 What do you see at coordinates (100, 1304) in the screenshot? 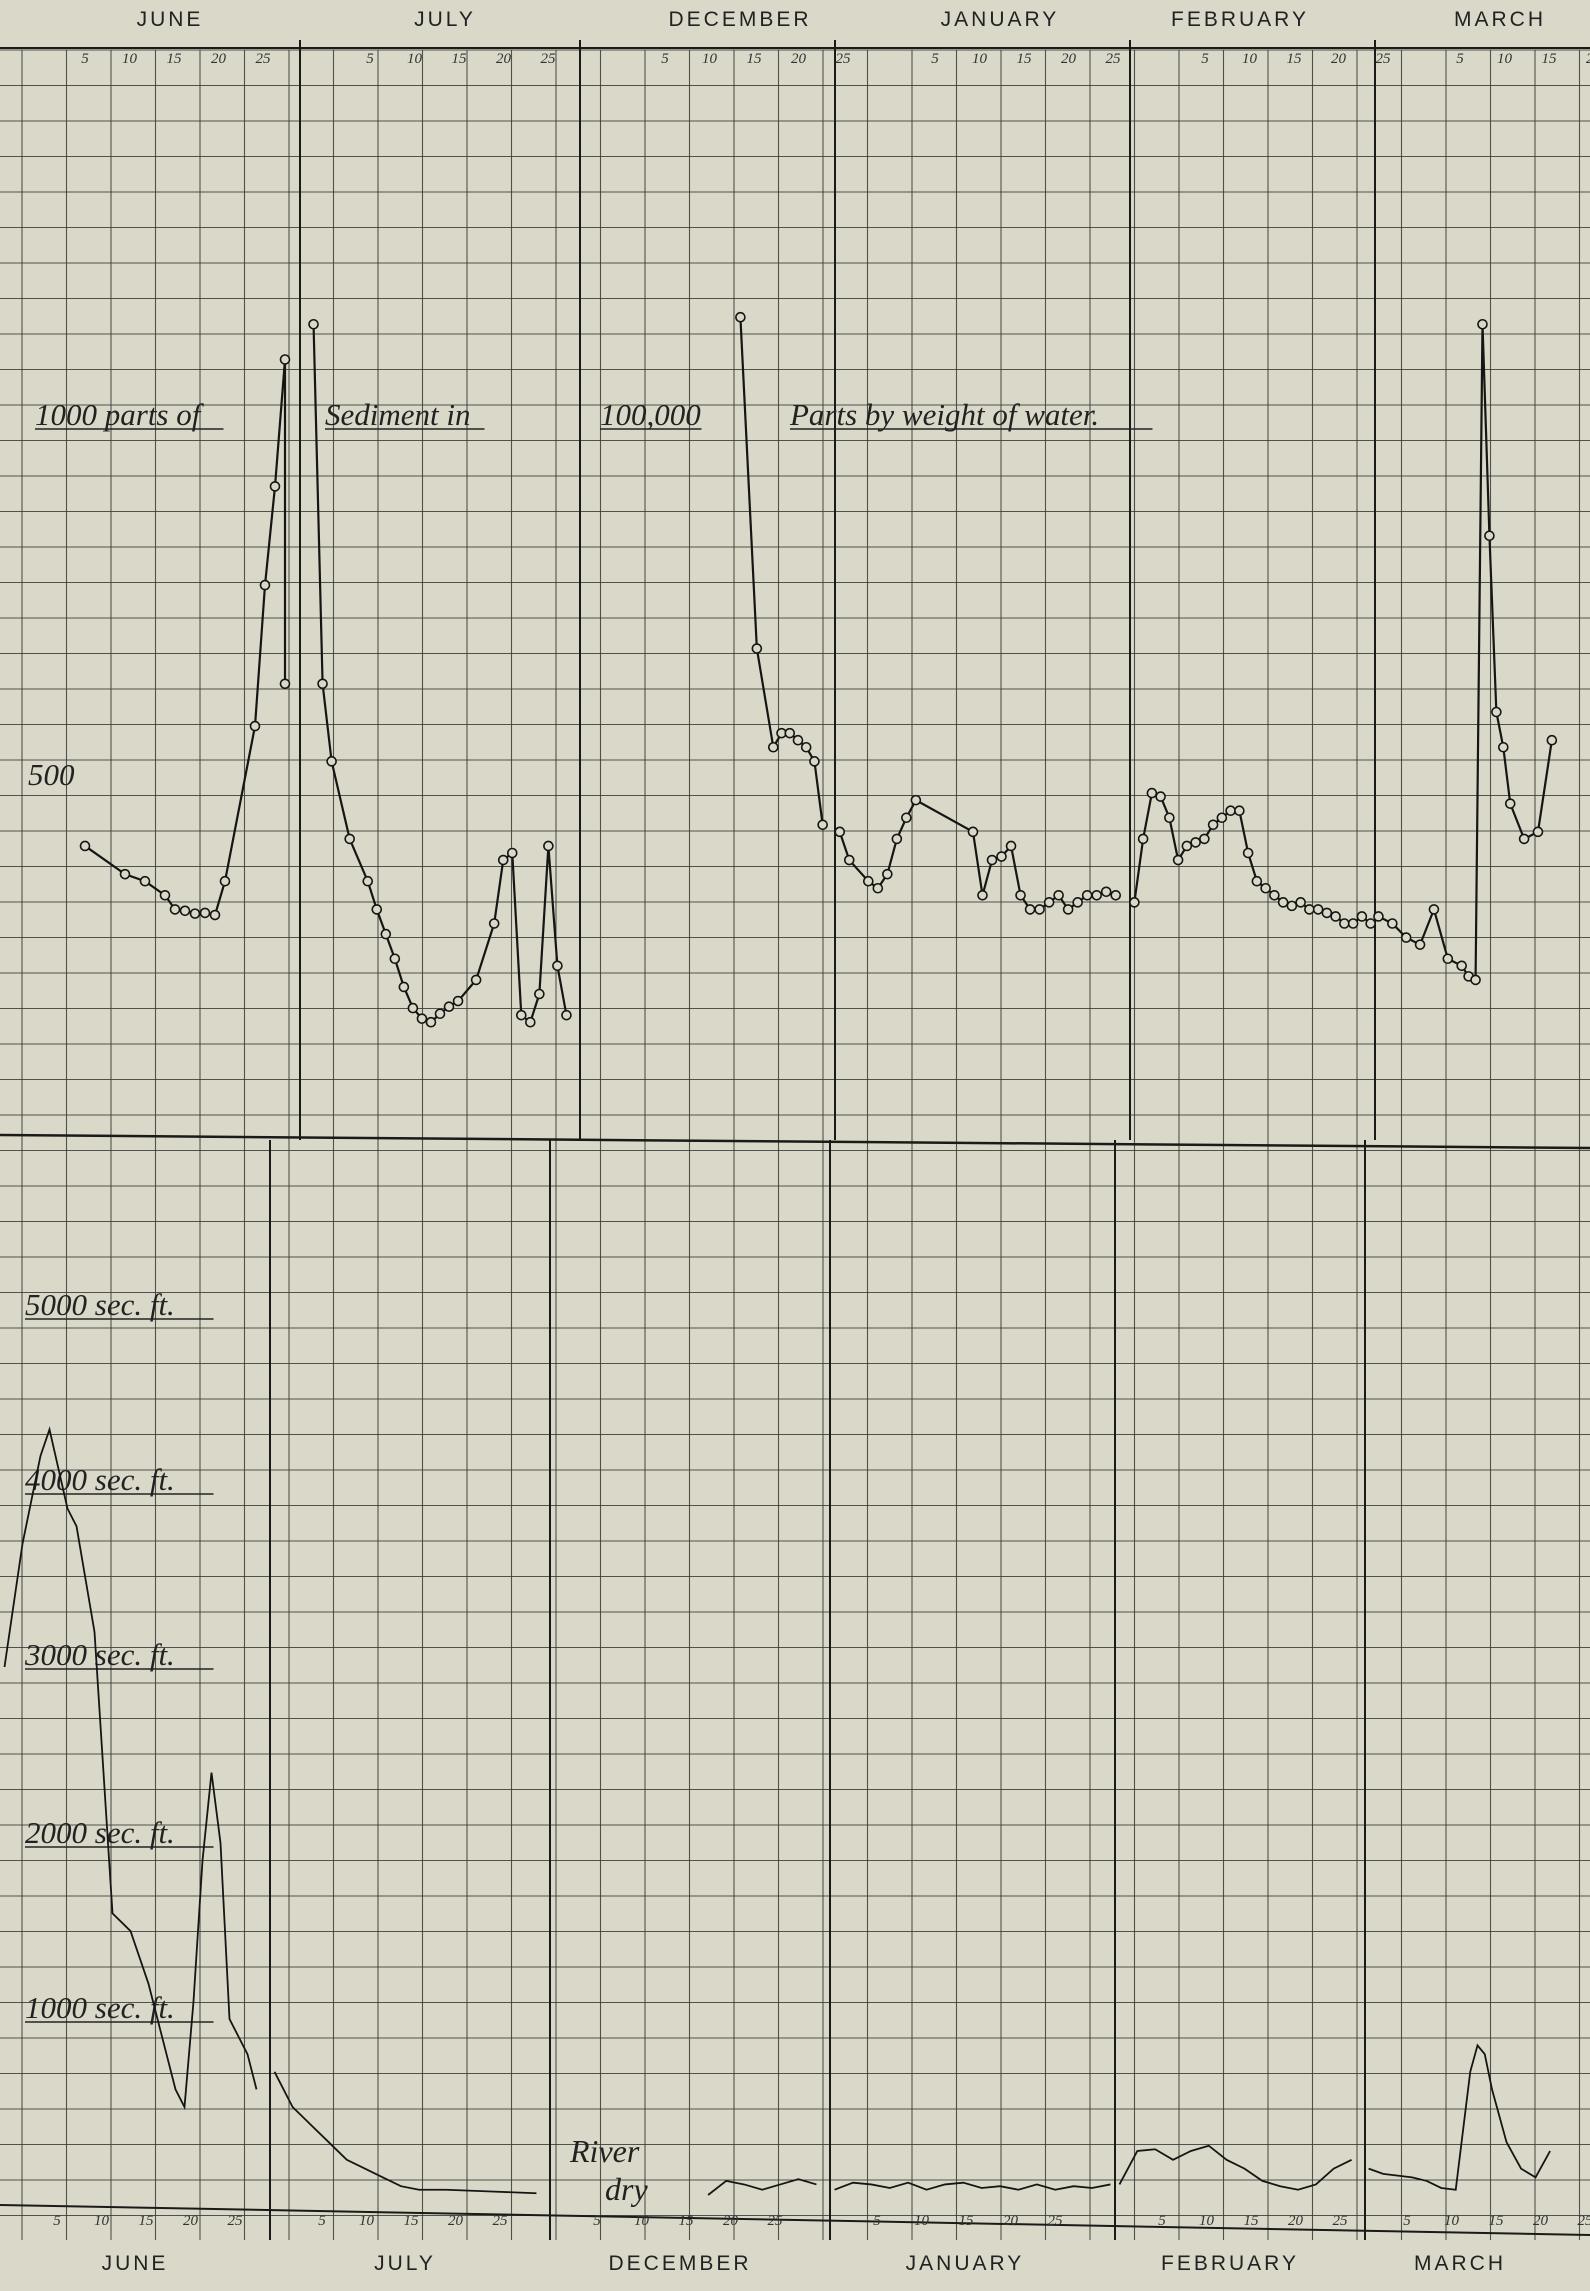
I see `discharge-level-label: 5000 sec. ft.` at bounding box center [100, 1304].